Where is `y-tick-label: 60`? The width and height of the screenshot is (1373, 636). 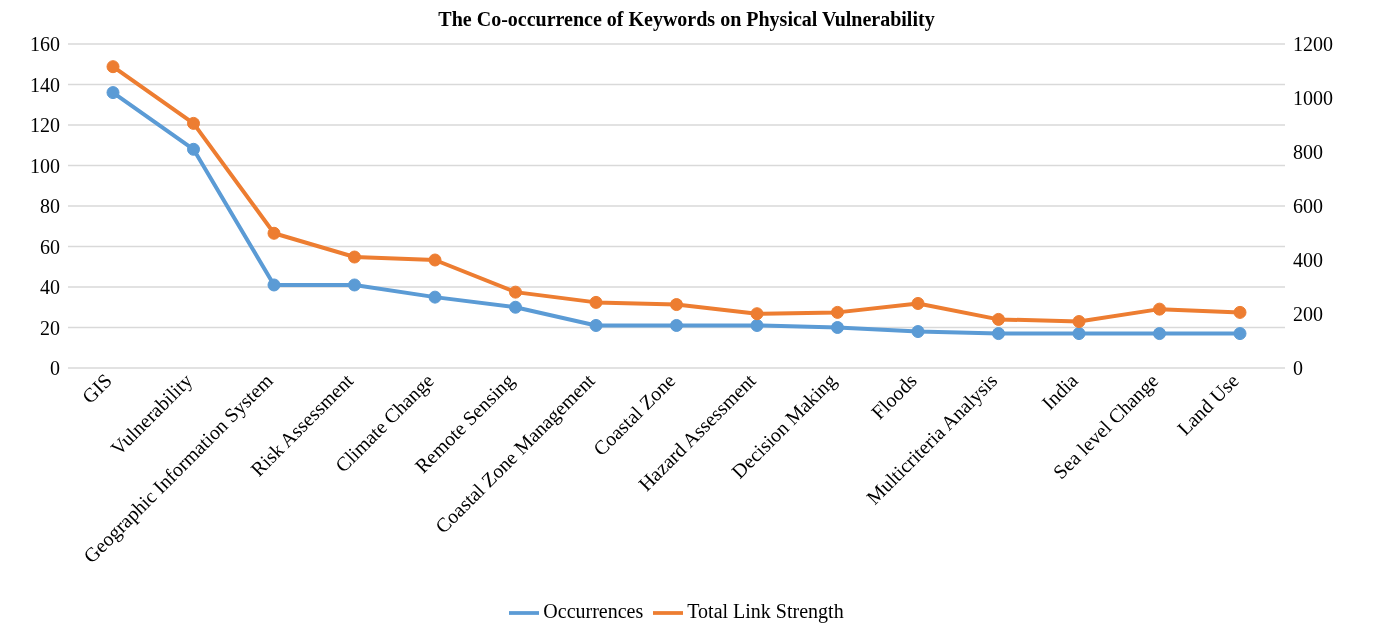
y-tick-label: 60 is located at coordinates (50, 246).